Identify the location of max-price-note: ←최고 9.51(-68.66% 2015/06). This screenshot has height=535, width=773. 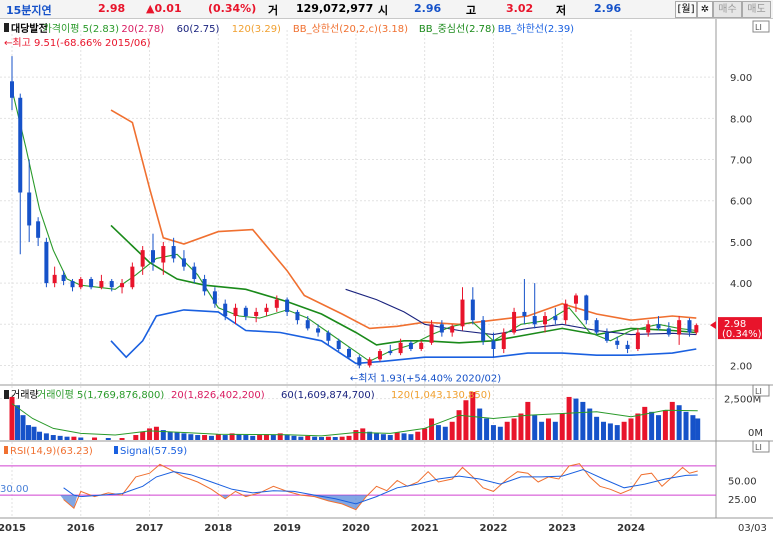
(77, 43).